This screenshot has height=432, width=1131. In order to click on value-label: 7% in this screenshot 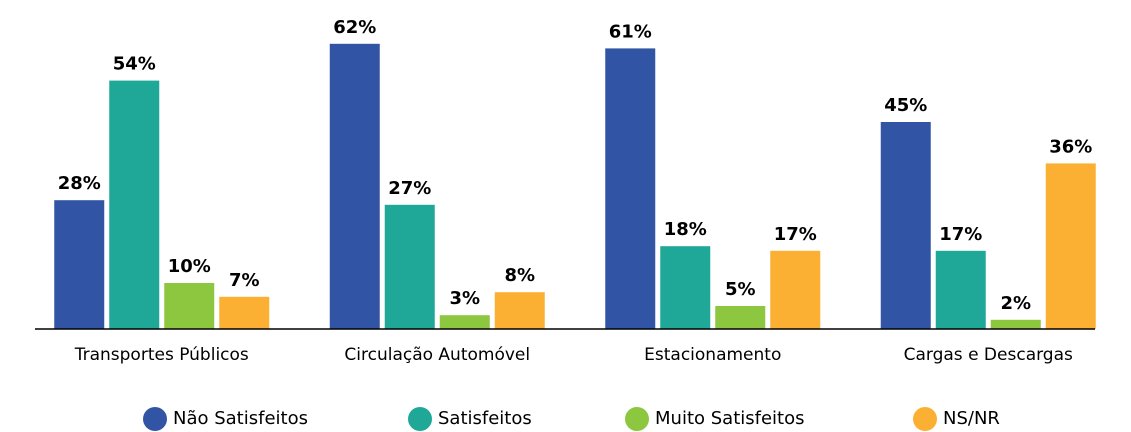, I will do `click(244, 280)`.